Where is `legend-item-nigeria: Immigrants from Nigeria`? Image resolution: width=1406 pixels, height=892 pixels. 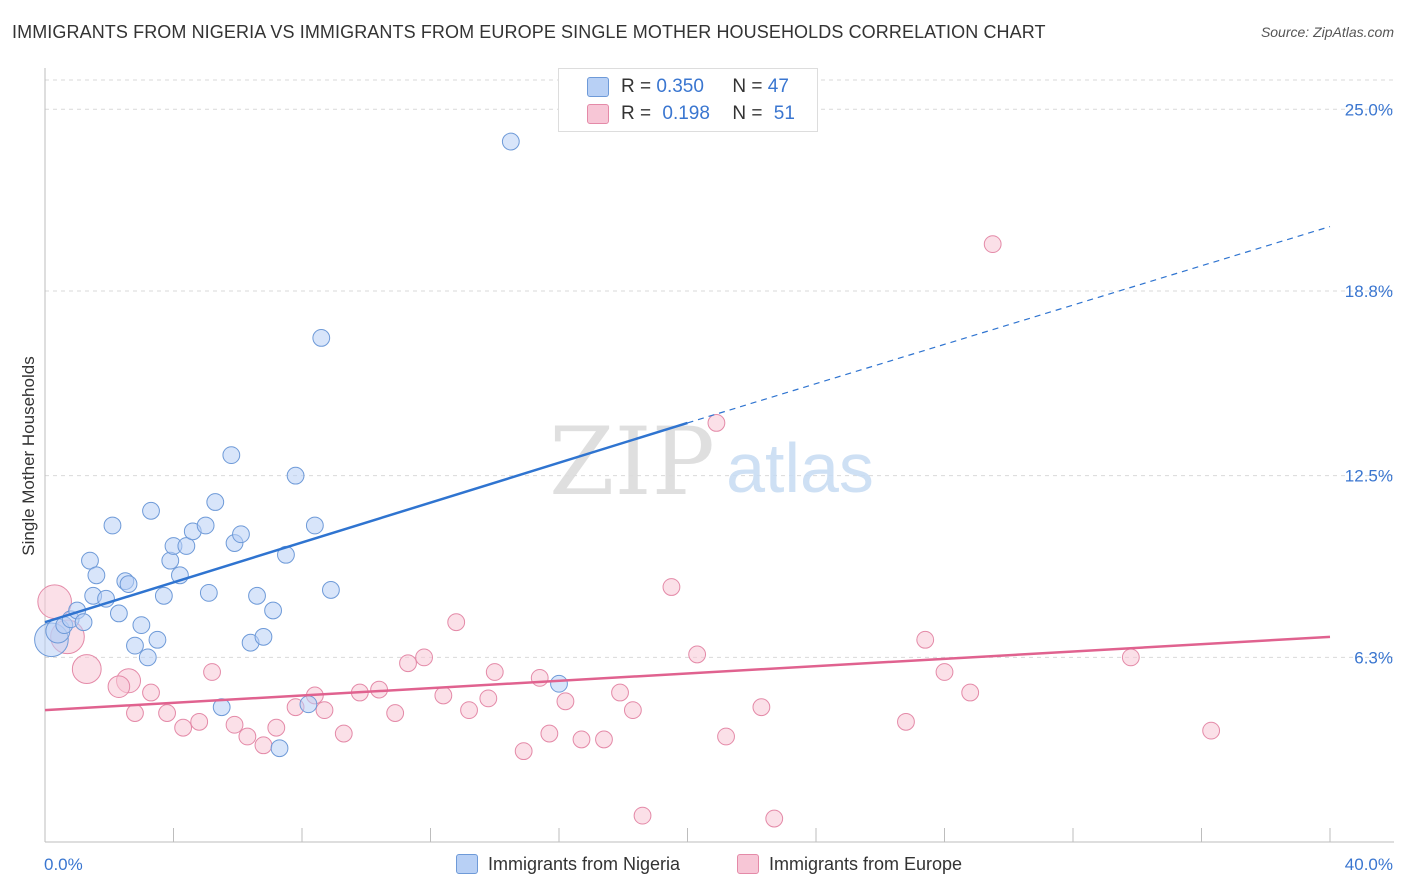
legend-item-nigeria: Immigrants from Nigeria is located at coordinates (568, 864).